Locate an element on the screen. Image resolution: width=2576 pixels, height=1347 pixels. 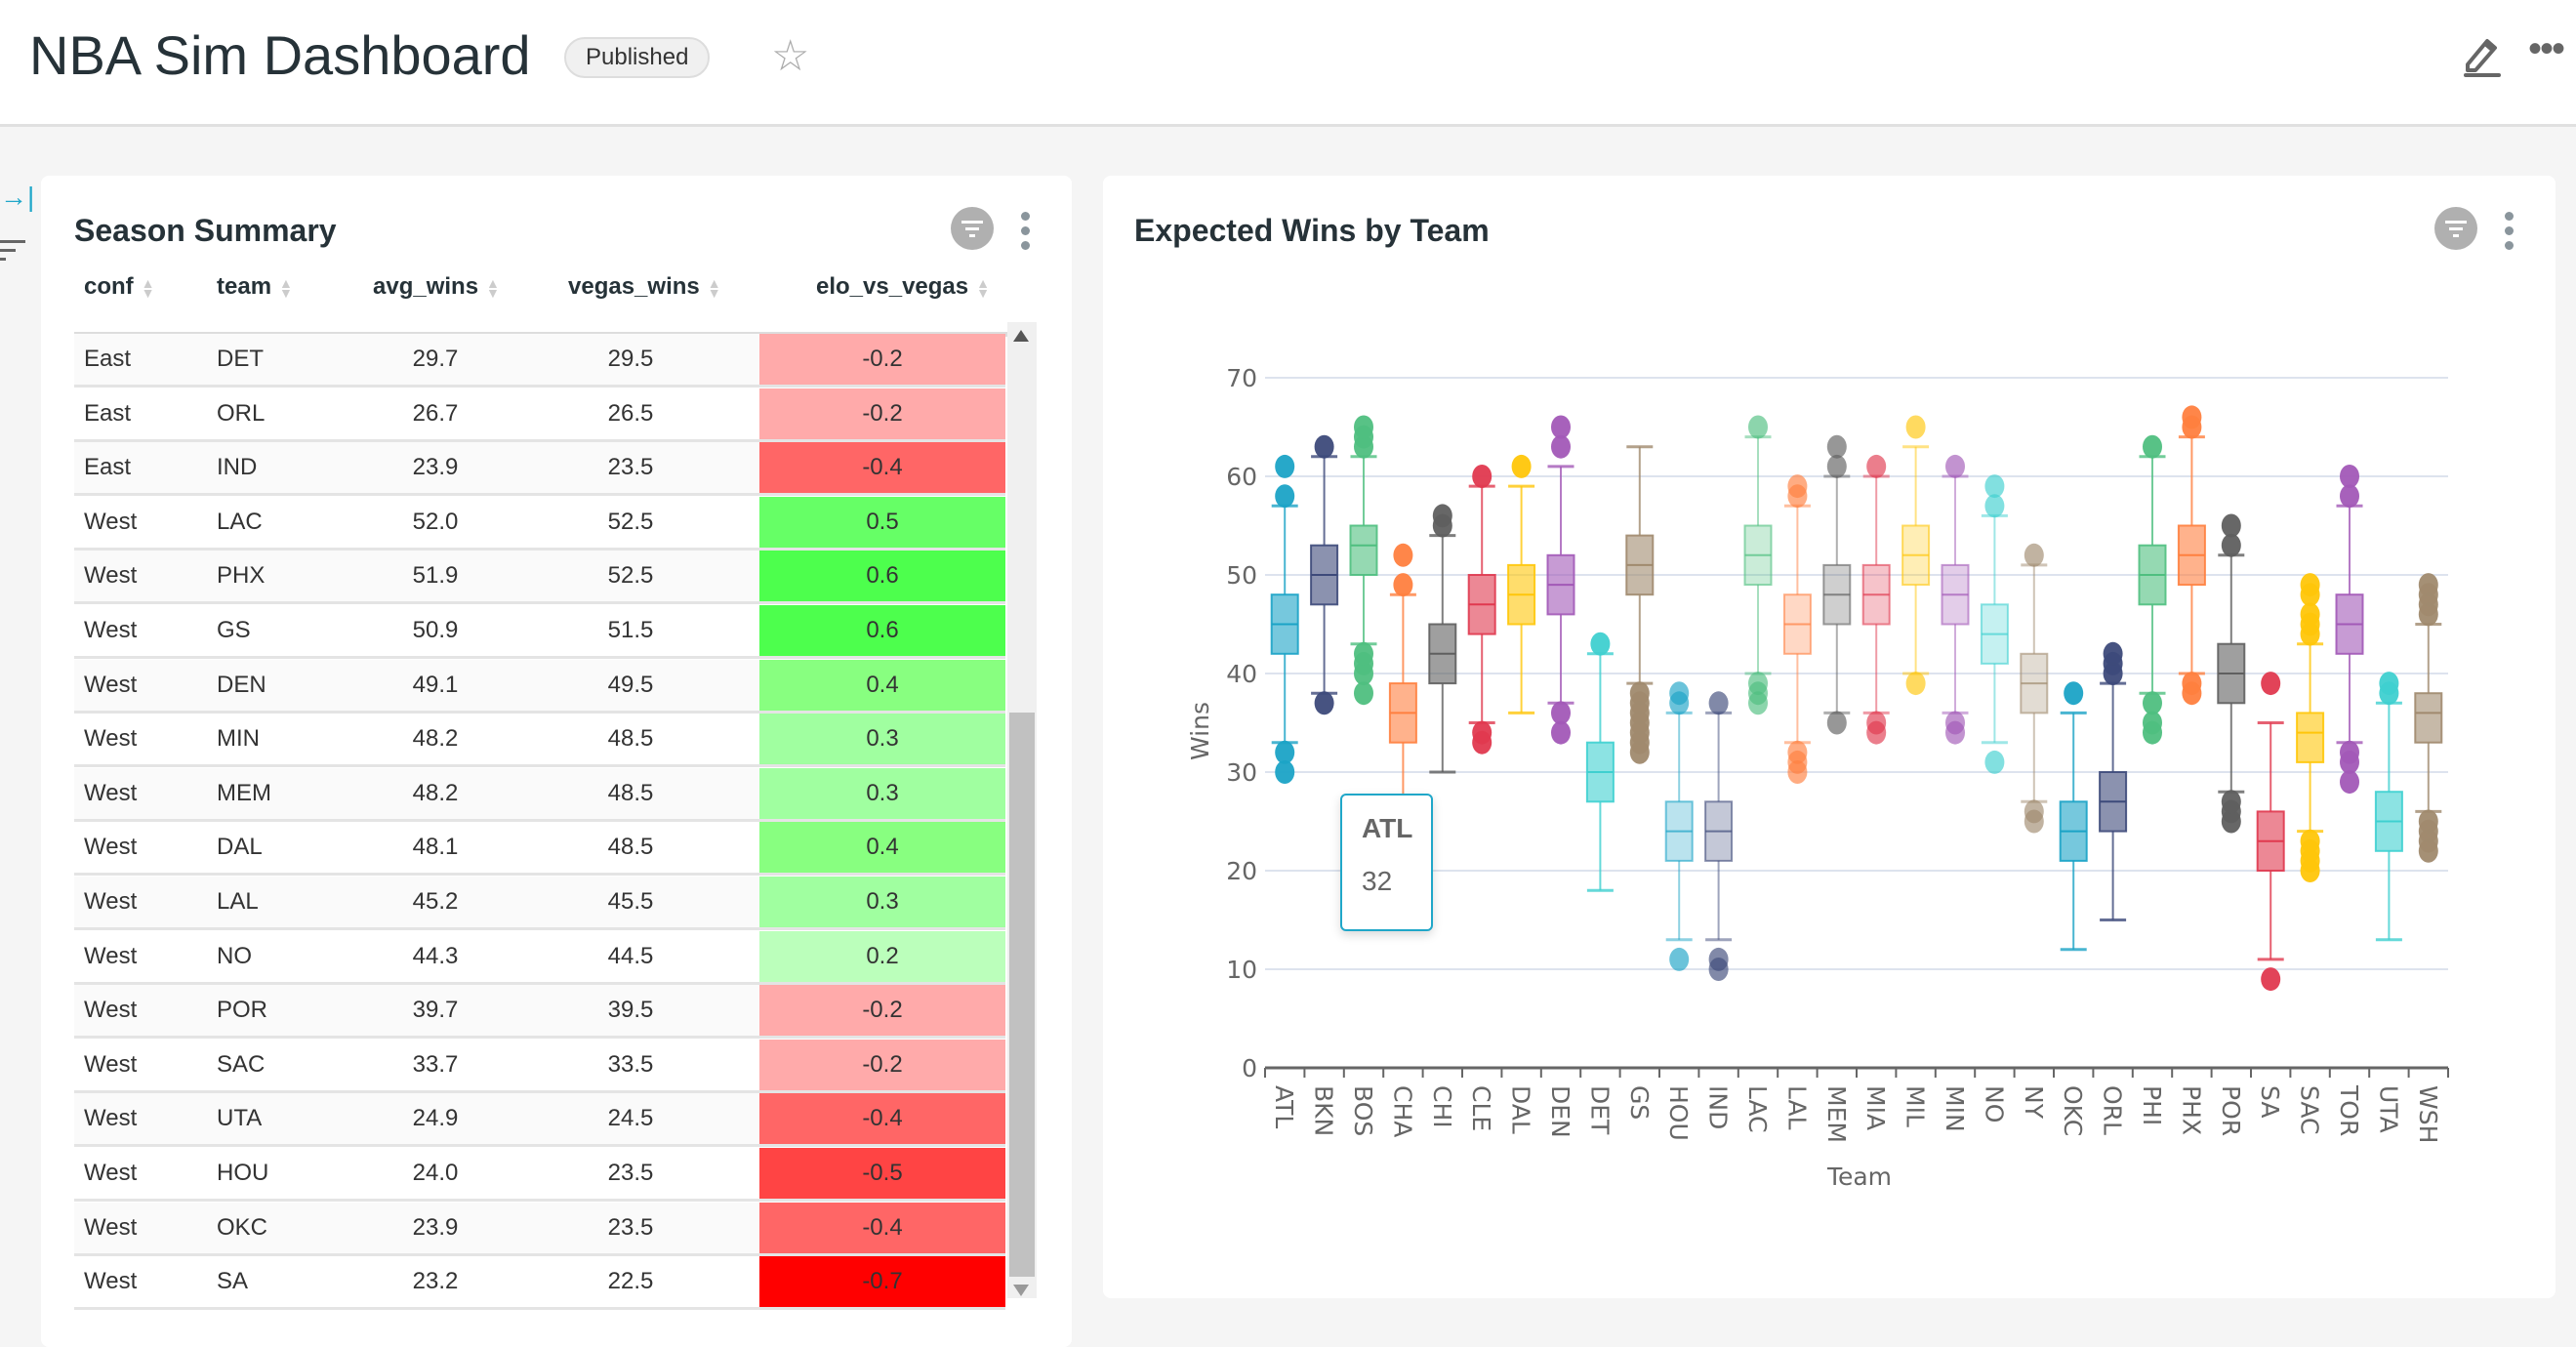
team-cell: LAC is located at coordinates (240, 521).